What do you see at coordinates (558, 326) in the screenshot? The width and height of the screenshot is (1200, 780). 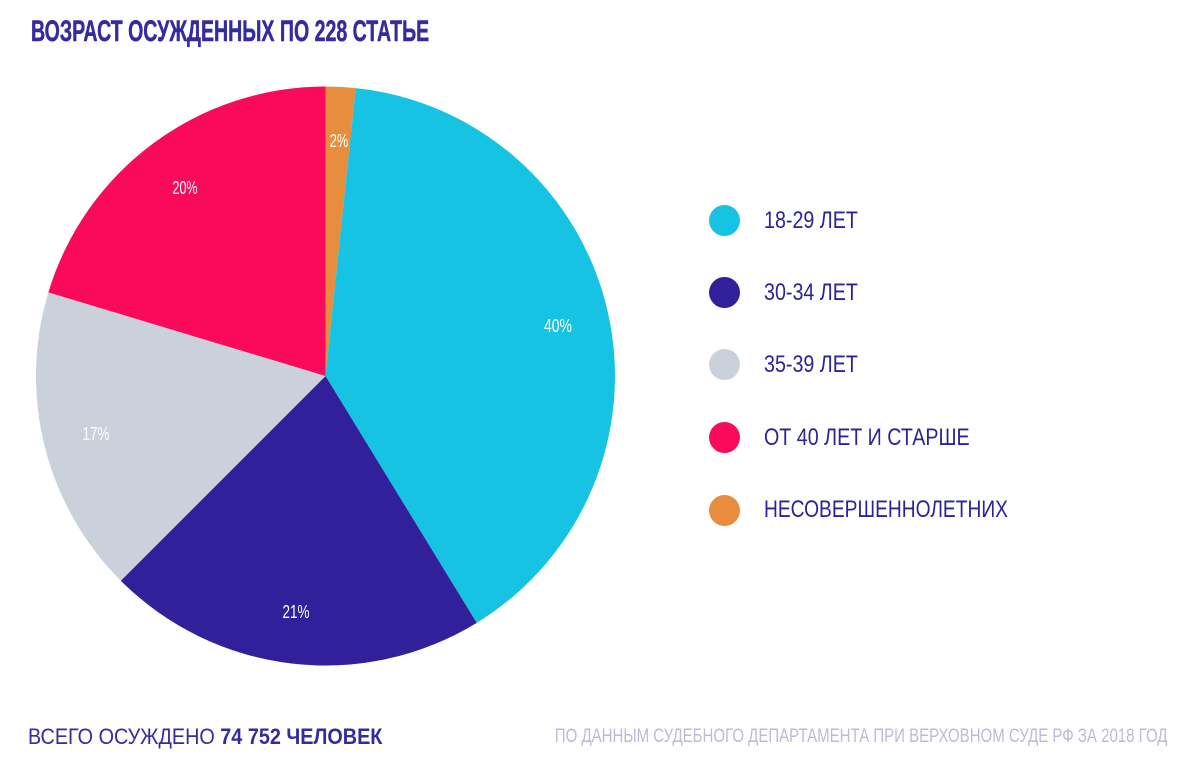 I see `svg-text: 40%` at bounding box center [558, 326].